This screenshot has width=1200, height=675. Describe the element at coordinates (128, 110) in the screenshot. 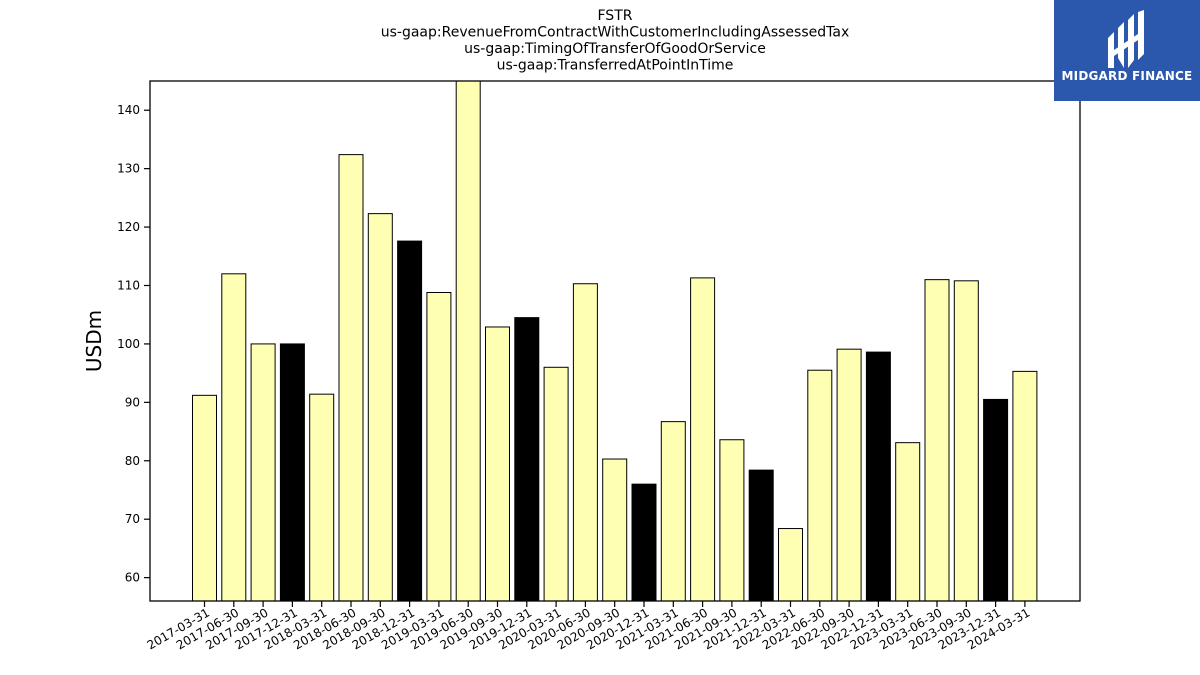

I see `y-tick-label: 140` at that location.